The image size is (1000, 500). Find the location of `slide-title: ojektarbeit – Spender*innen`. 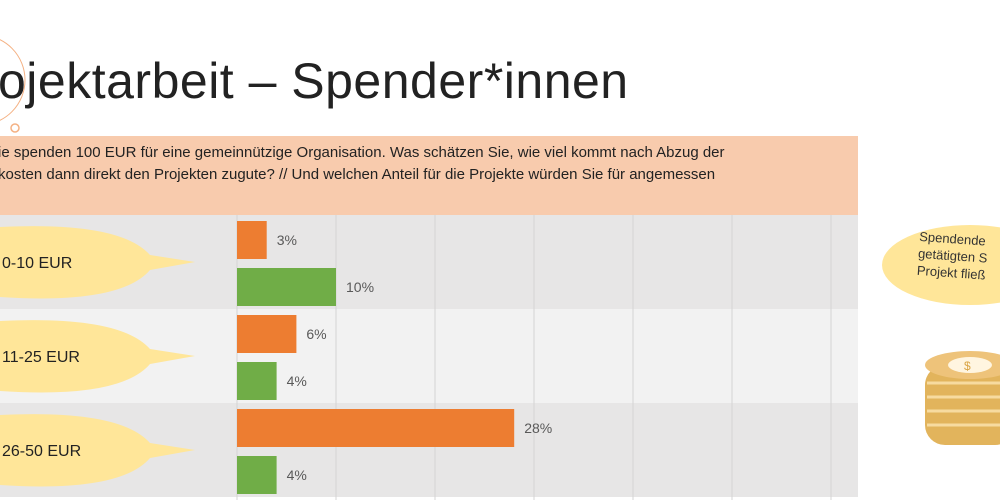

slide-title: ojektarbeit – Spender*innen is located at coordinates (314, 81).